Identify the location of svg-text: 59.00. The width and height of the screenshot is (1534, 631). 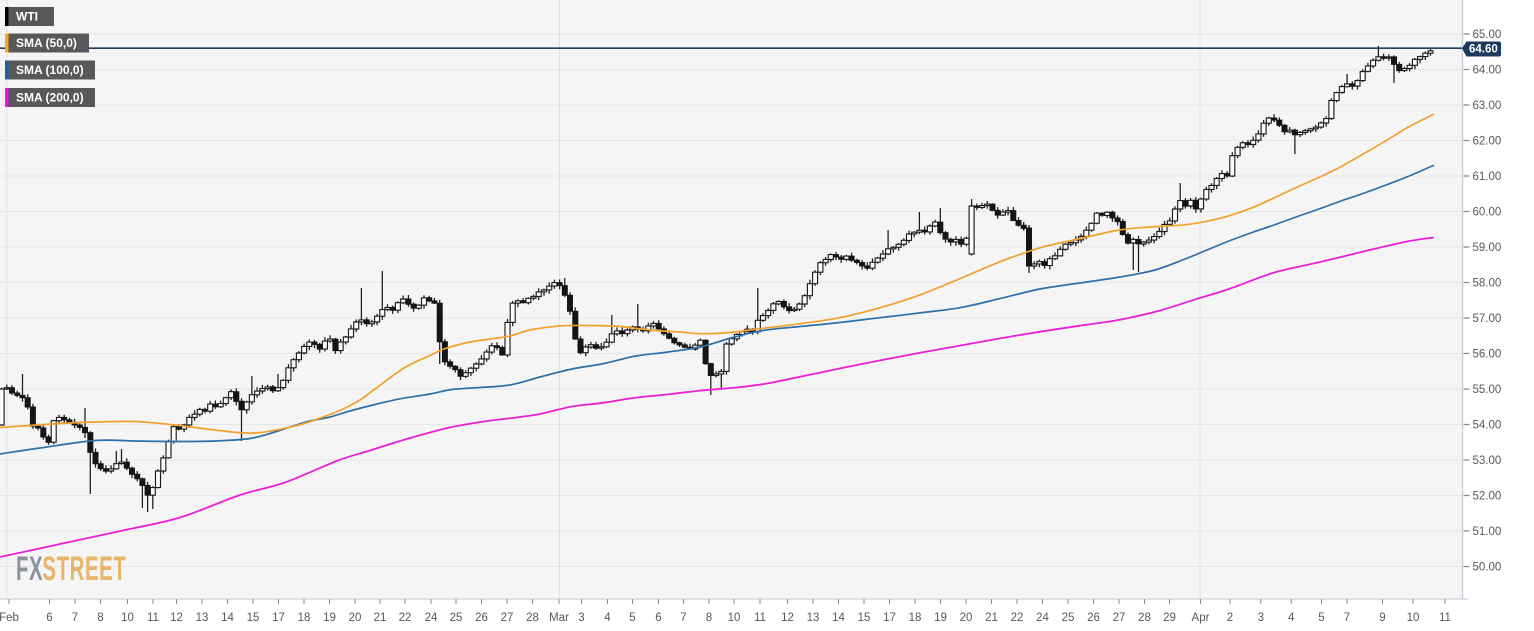
(1487, 248).